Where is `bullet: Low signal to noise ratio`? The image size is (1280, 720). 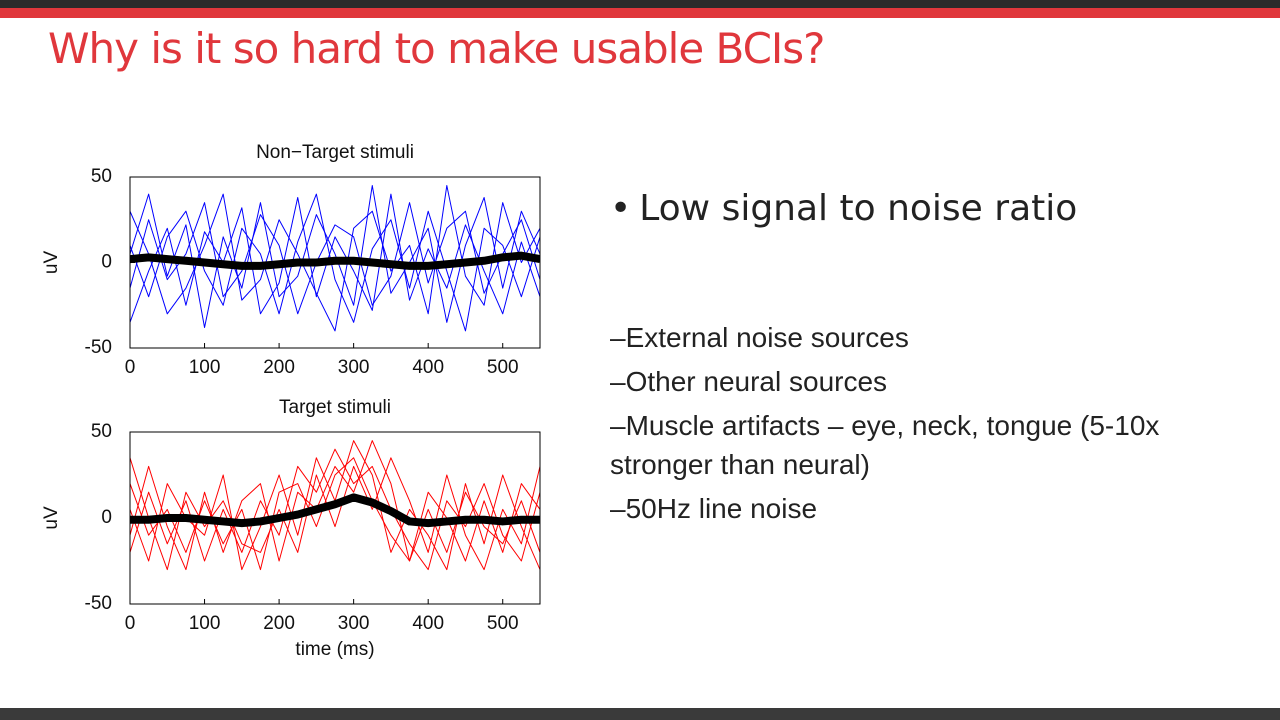 bullet: Low signal to noise ratio is located at coordinates (843, 208).